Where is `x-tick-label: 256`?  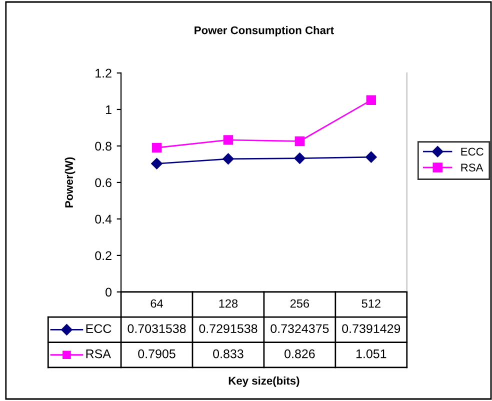 x-tick-label: 256 is located at coordinates (300, 303).